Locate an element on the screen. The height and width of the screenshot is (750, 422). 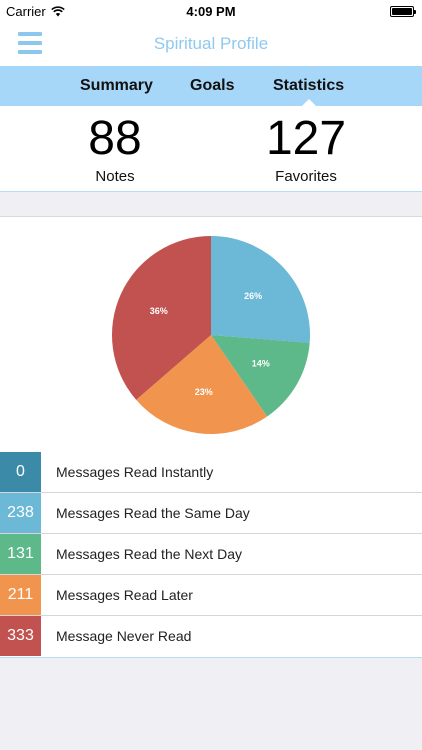
favorites-count: 127 Favorites is located at coordinates (306, 149).